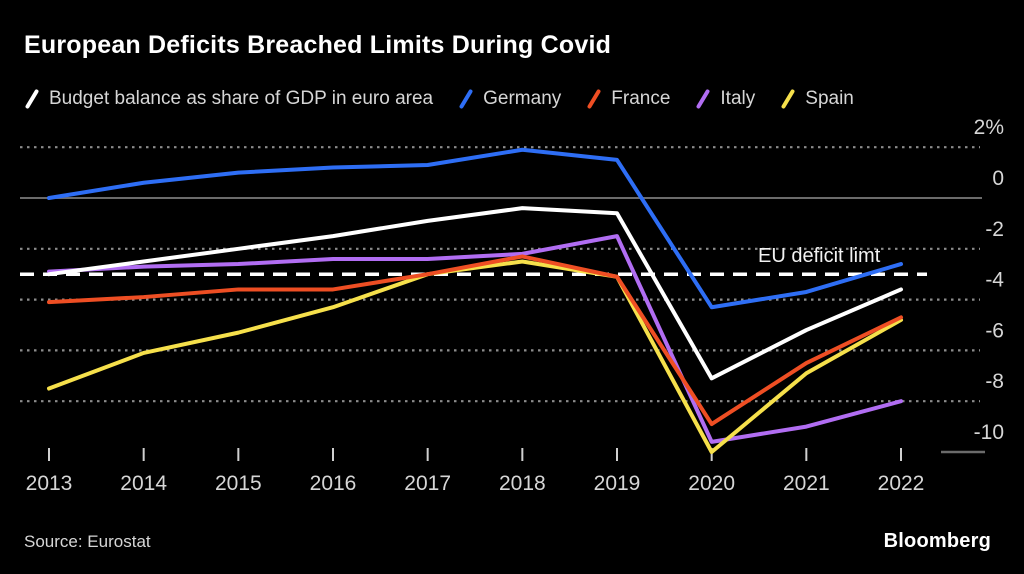 This screenshot has height=574, width=1024. Describe the element at coordinates (829, 98) in the screenshot. I see `legend-label-spain: Spain` at that location.